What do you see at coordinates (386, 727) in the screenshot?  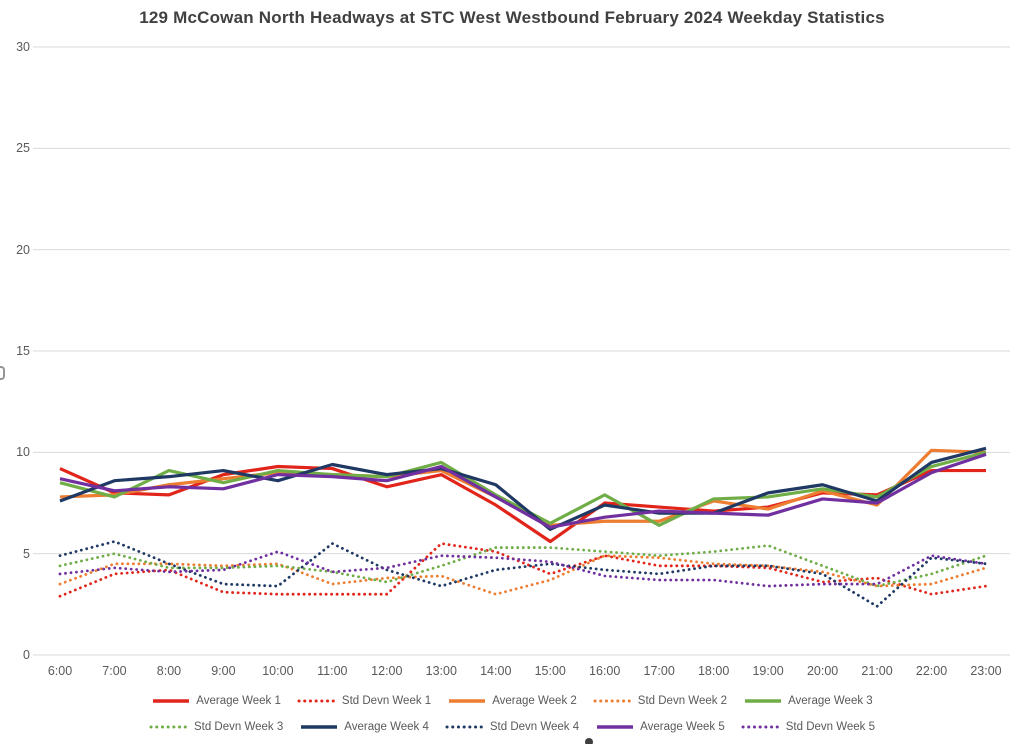 I see `legend-label: Average Week 4` at bounding box center [386, 727].